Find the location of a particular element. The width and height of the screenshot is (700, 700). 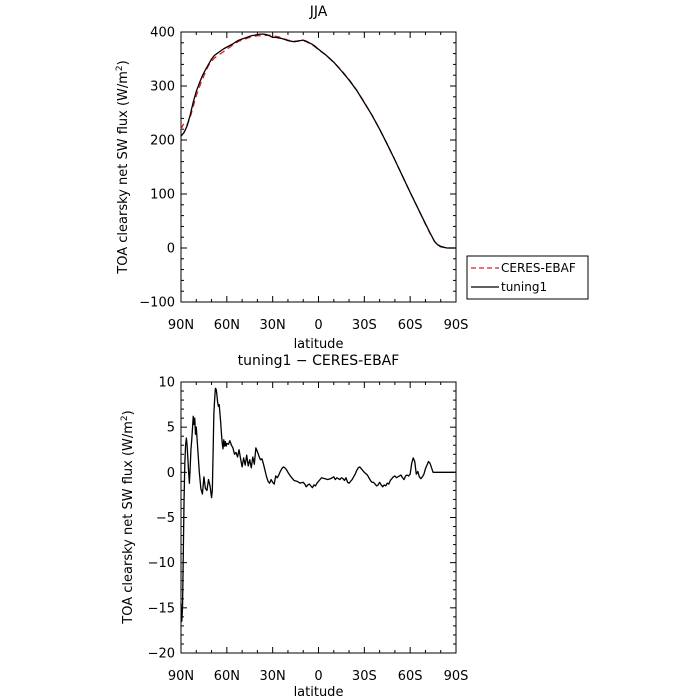

top-chart-title: JJA is located at coordinates (318, 12).